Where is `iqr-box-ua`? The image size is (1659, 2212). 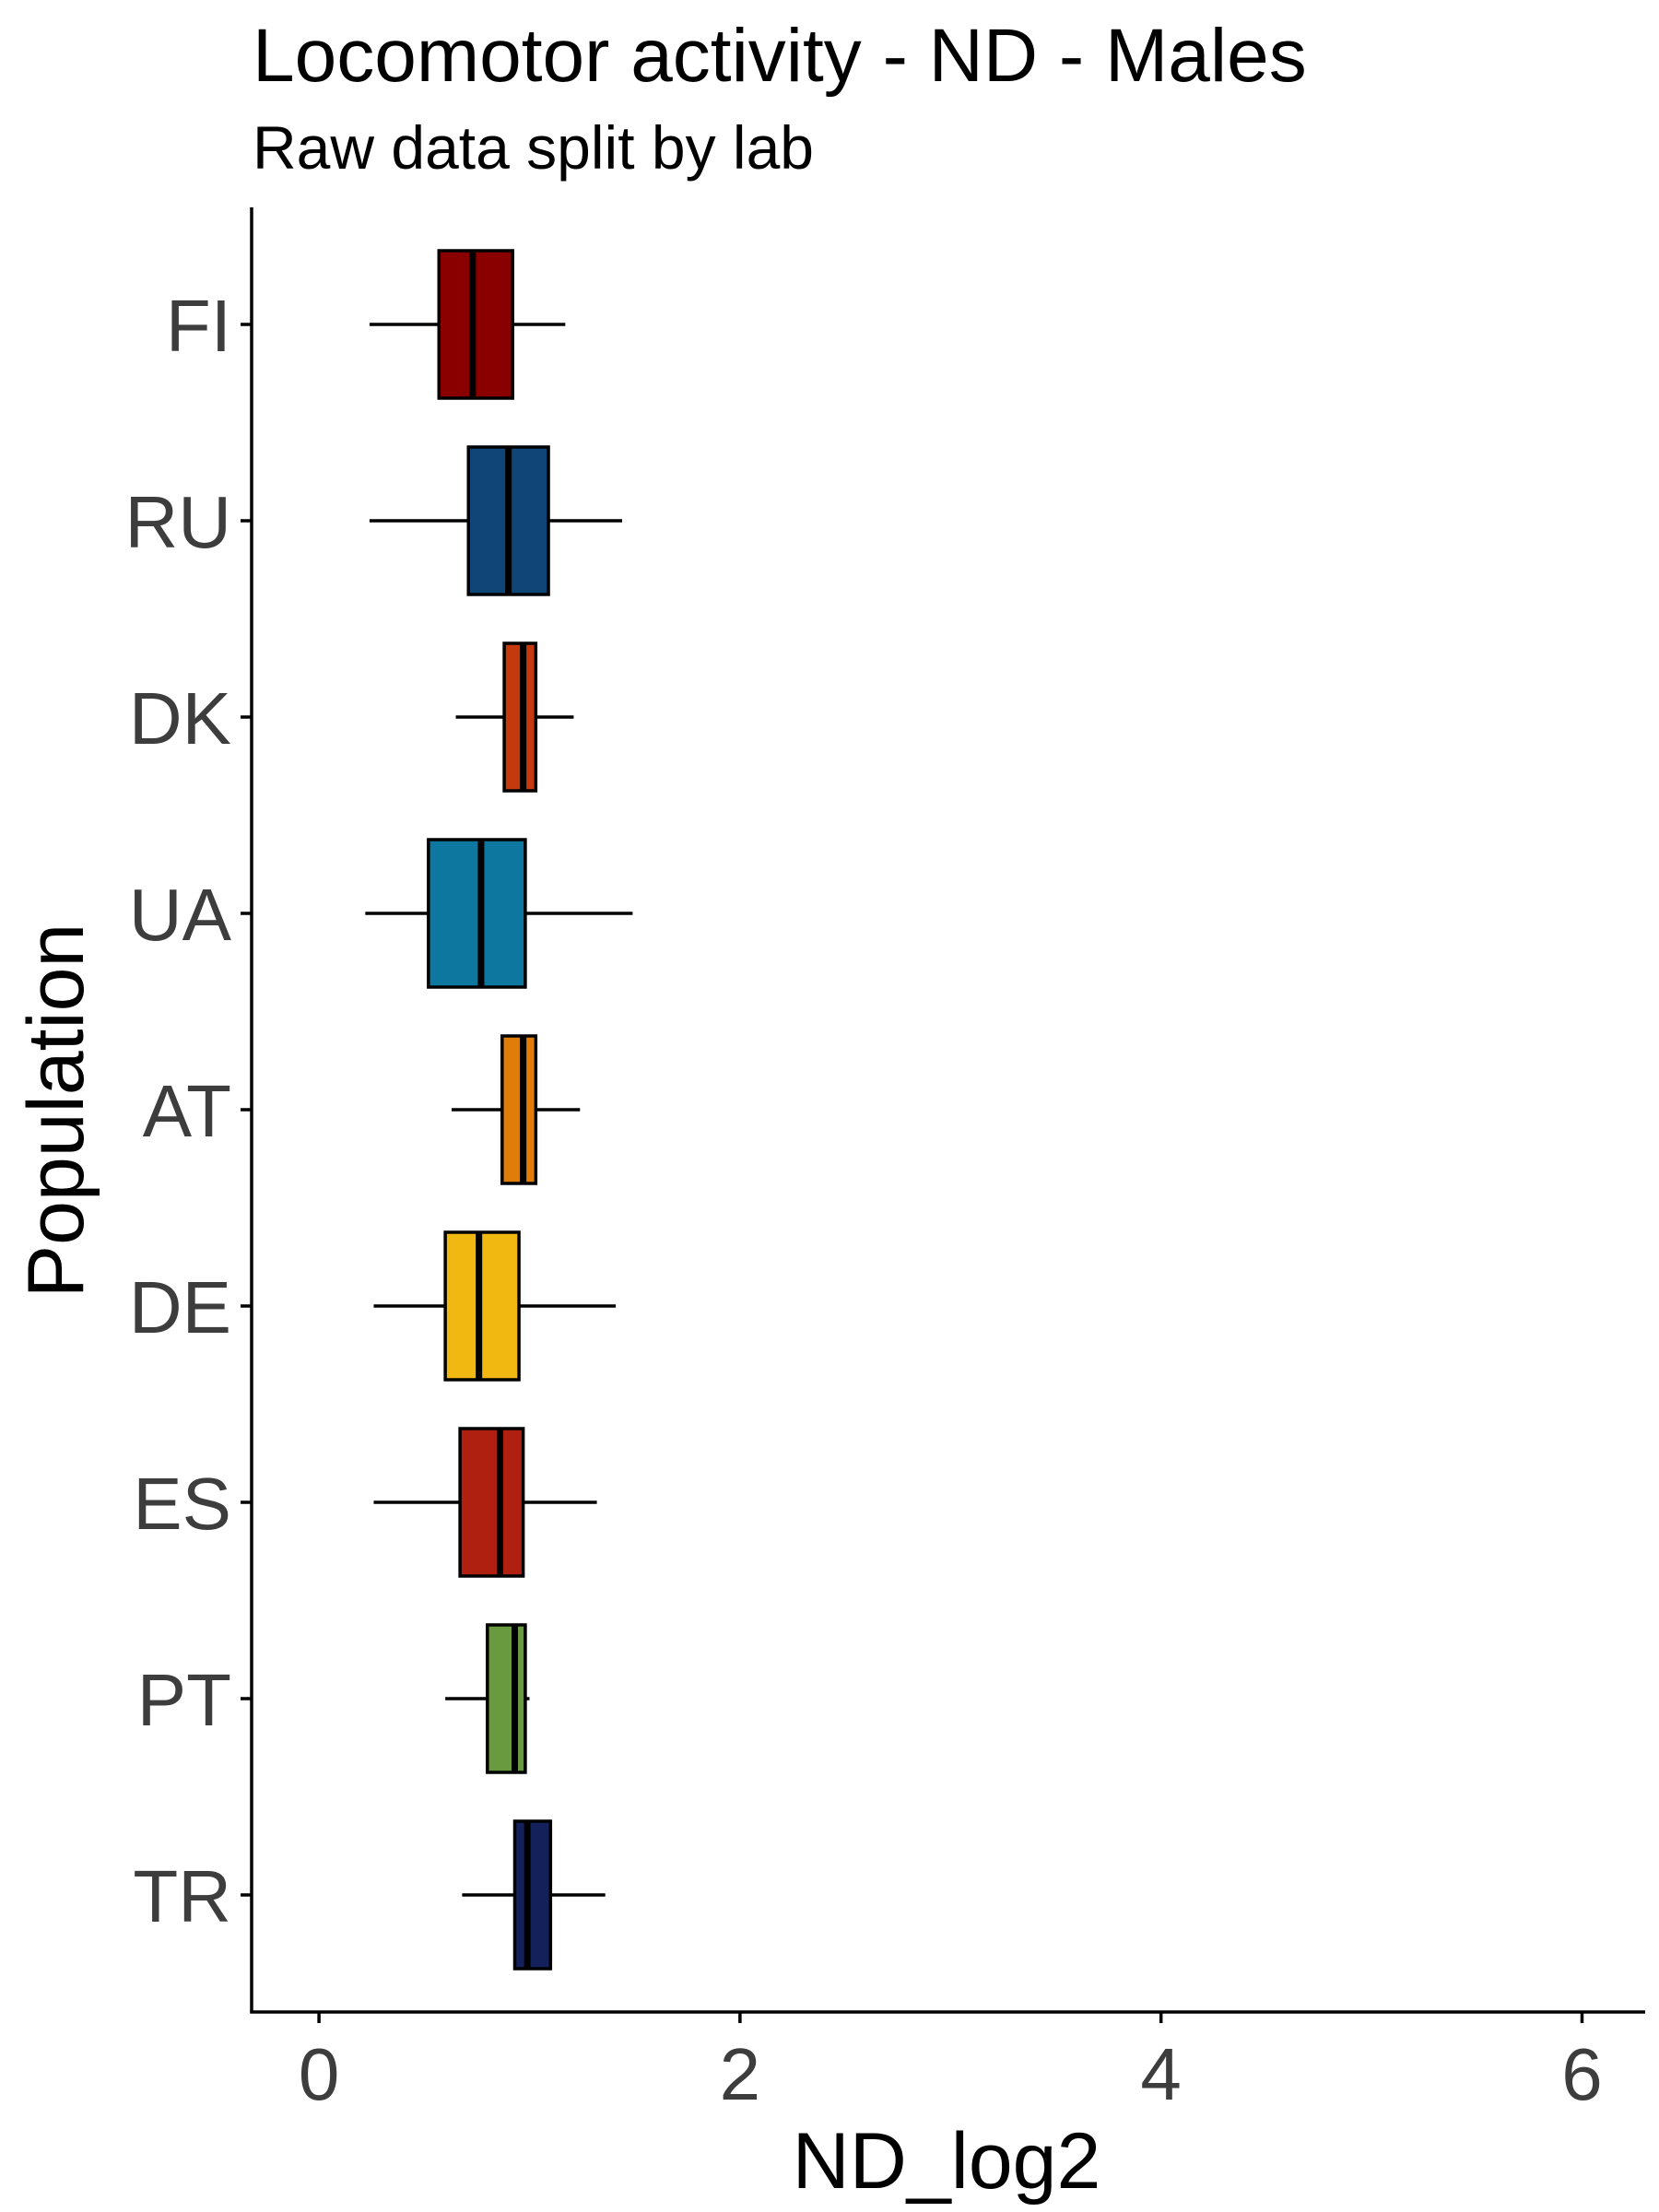
iqr-box-ua is located at coordinates (477, 913).